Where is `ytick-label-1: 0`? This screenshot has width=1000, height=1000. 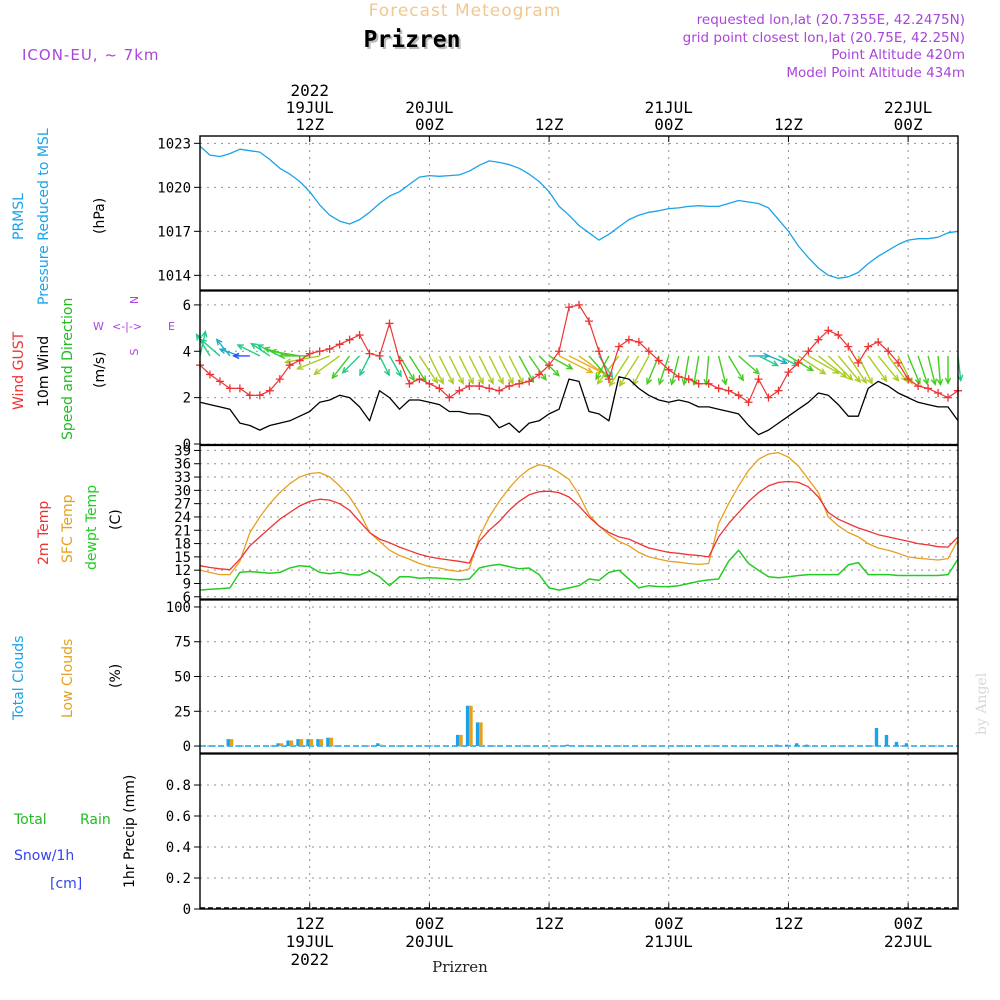
ytick-label-1: 0 is located at coordinates (187, 445).